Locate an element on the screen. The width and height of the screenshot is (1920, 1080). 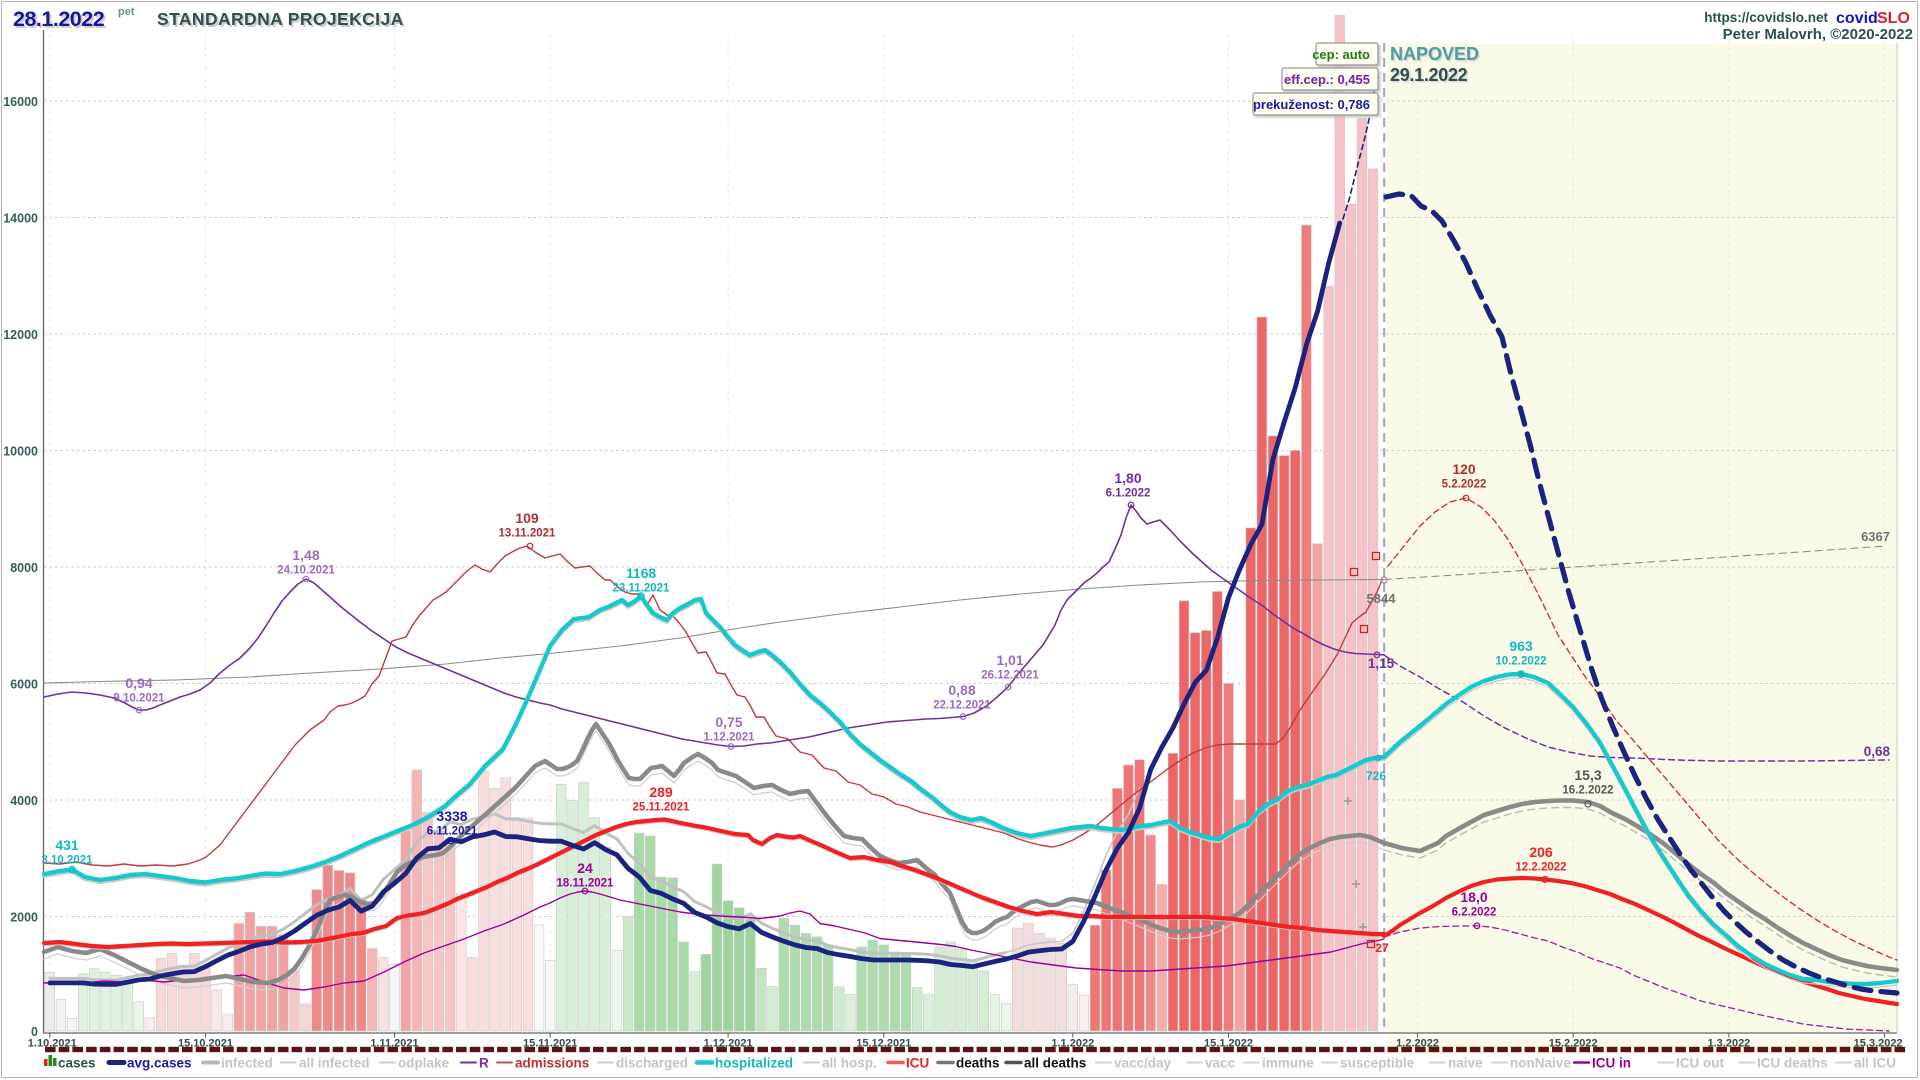
svg-text: 27 is located at coordinates (1382, 948).